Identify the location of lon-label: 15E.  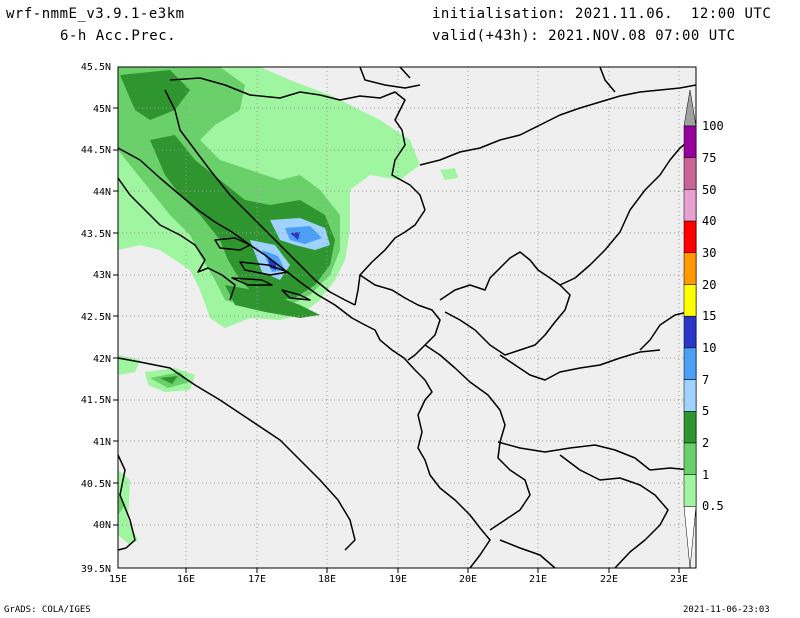
(118, 579).